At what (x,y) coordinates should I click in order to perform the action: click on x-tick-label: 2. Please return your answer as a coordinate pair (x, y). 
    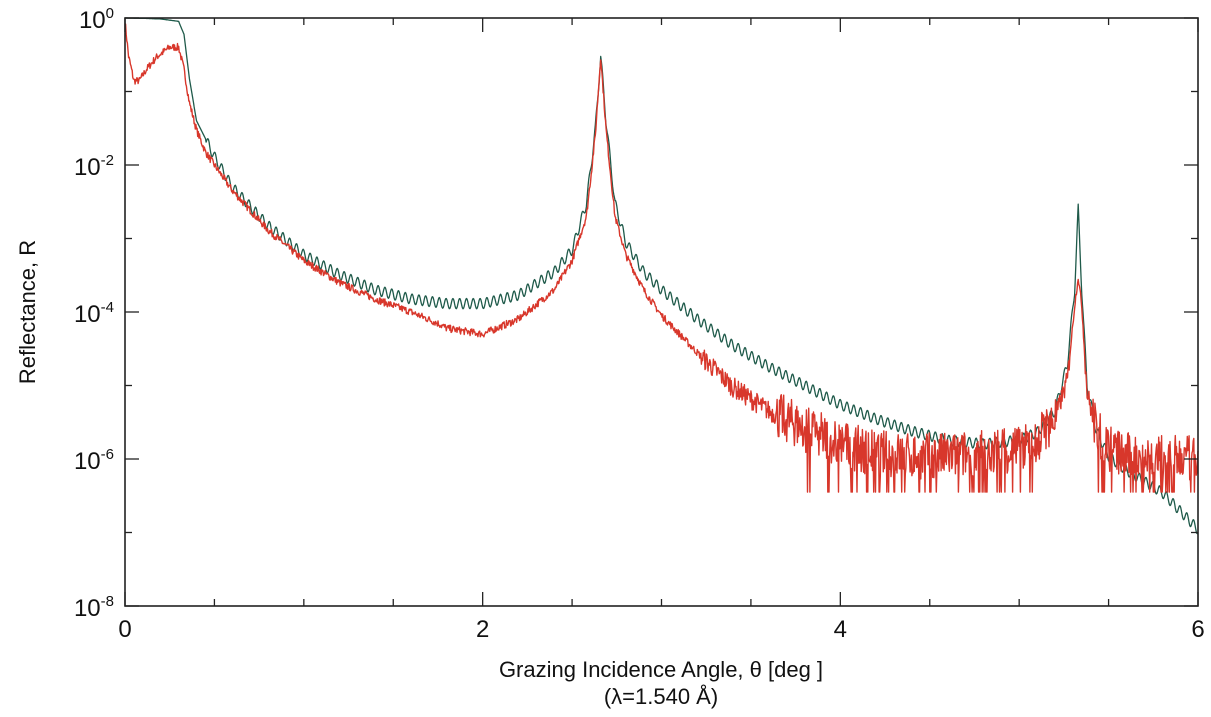
    Looking at the image, I should click on (482, 629).